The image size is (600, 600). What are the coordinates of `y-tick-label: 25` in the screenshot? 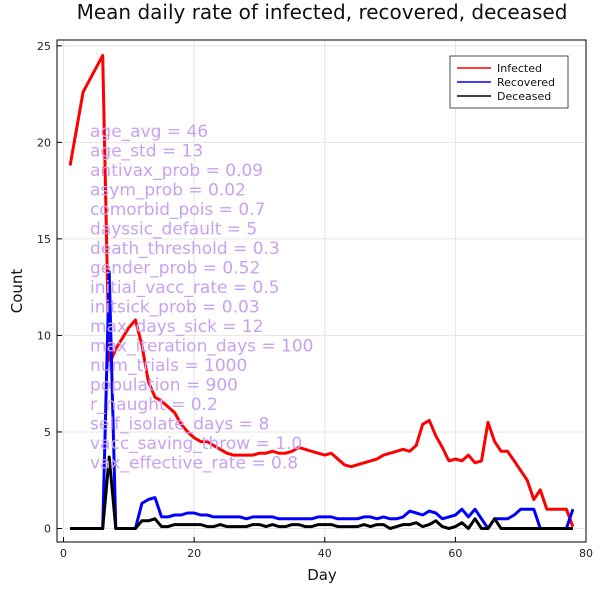 It's located at (44, 46).